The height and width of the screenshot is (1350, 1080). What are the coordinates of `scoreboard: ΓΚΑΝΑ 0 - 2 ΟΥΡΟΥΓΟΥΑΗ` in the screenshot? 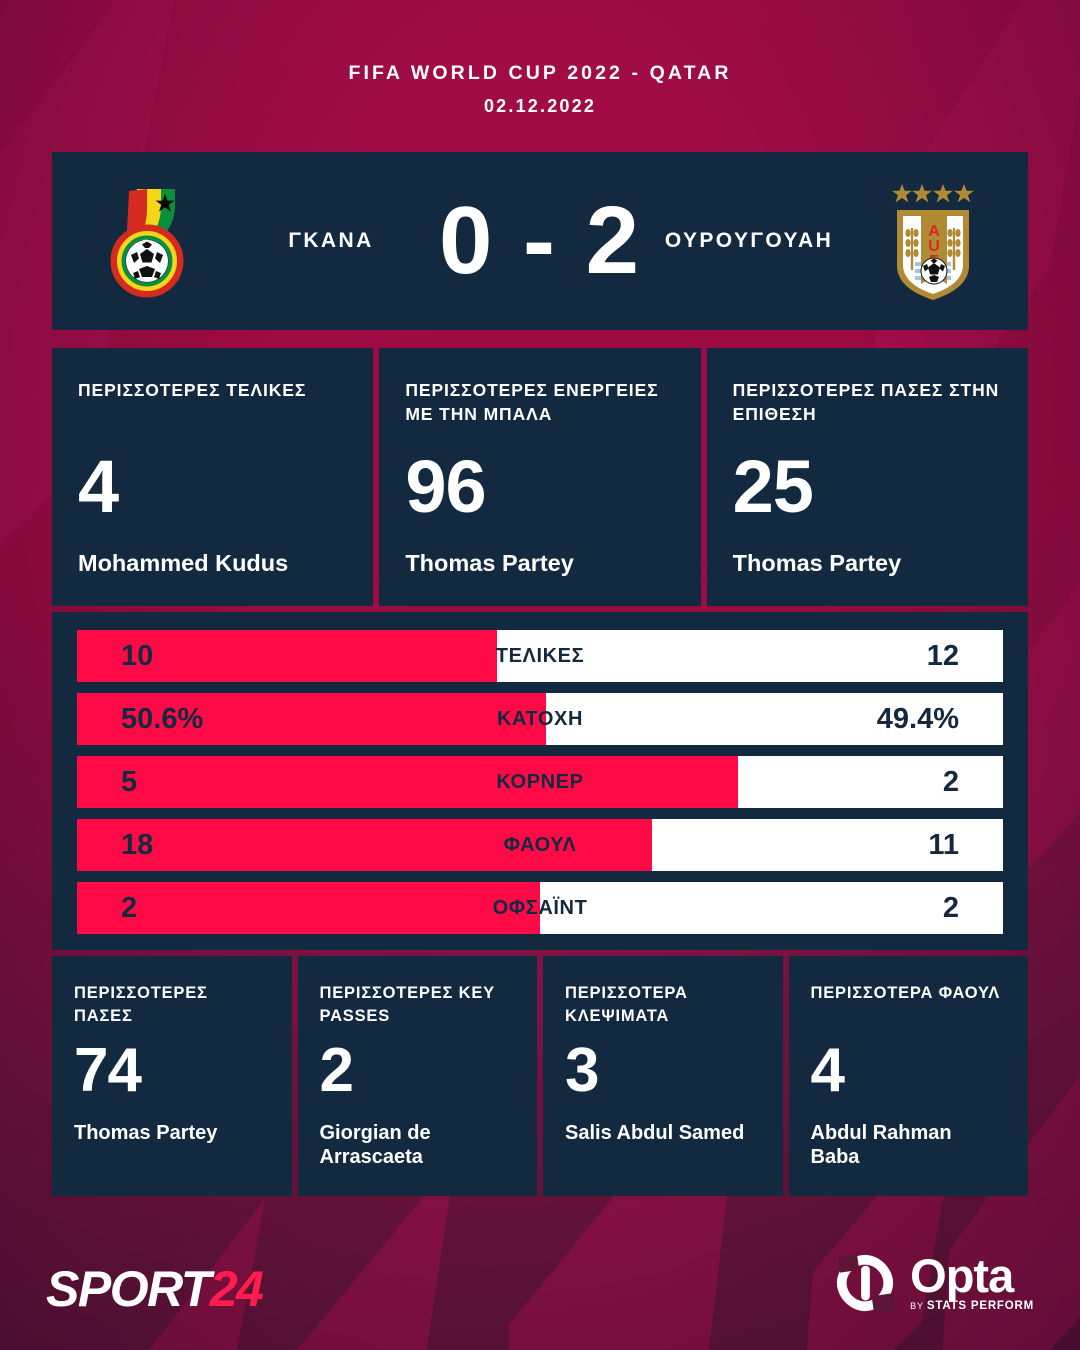 It's located at (540, 241).